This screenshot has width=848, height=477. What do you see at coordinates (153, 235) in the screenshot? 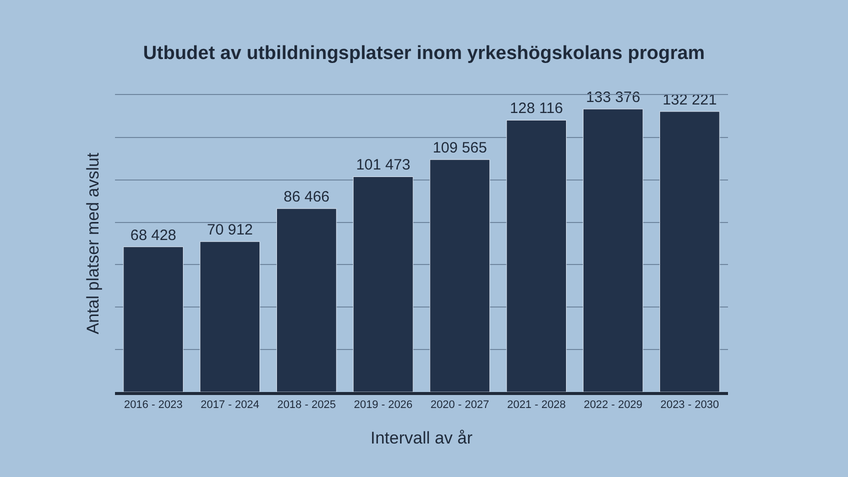
I see `data-label: 68 428` at bounding box center [153, 235].